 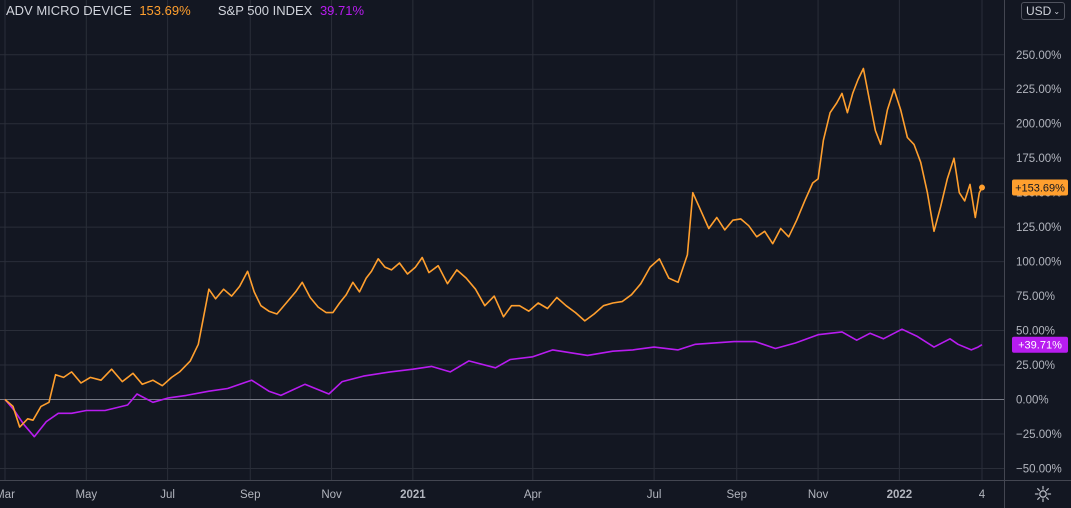 What do you see at coordinates (1038, 228) in the screenshot?
I see `y-tick-label: 125.00%` at bounding box center [1038, 228].